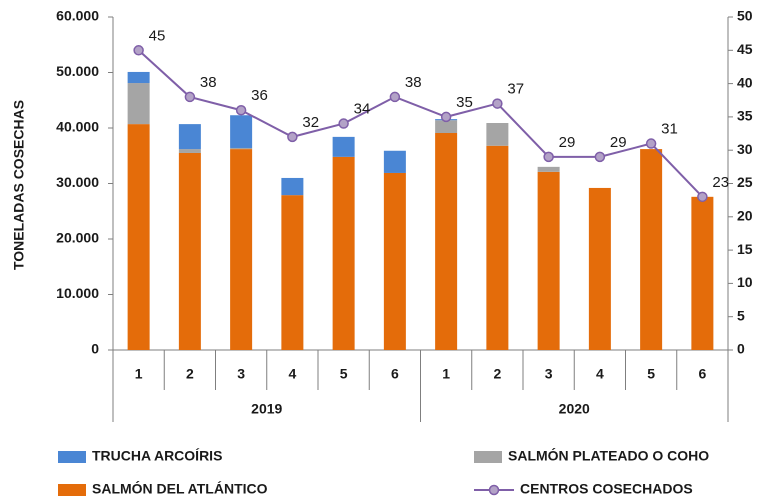  Describe the element at coordinates (669, 129) in the screenshot. I see `data-label: 31` at that location.